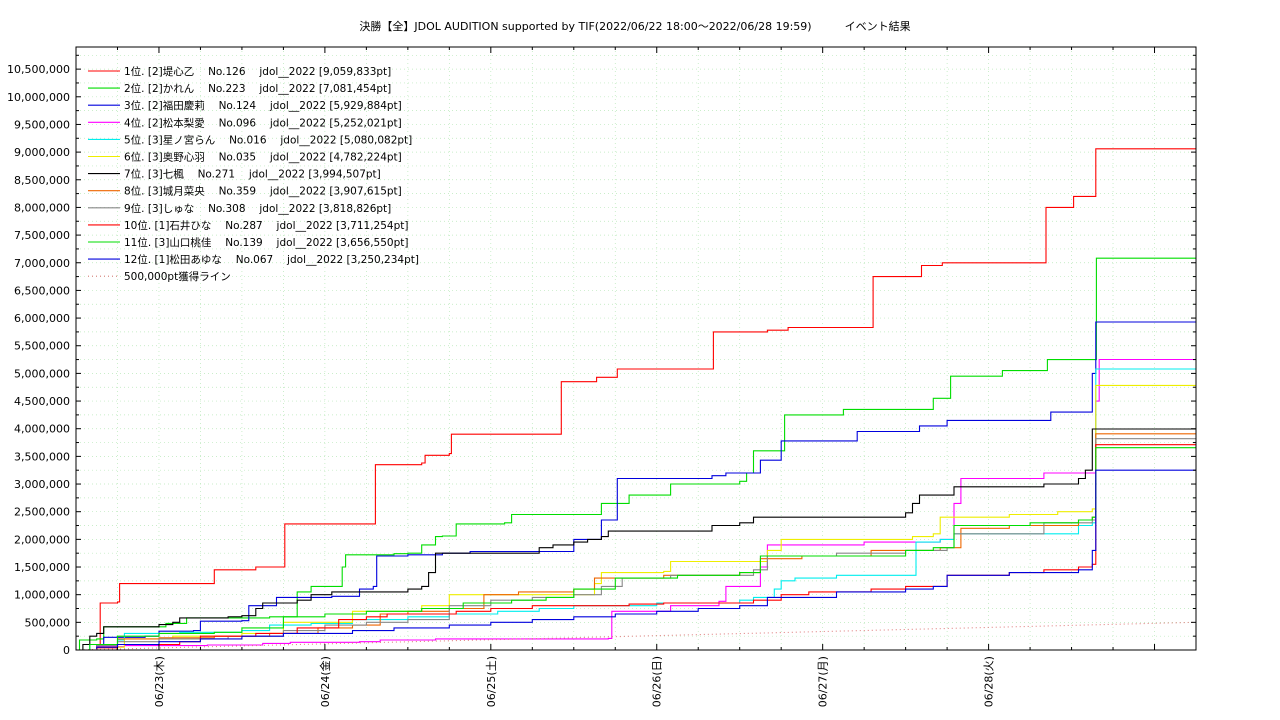 This screenshot has height=720, width=1280. Describe the element at coordinates (325, 681) in the screenshot. I see `x-tick-label: 06/24(金)` at that location.